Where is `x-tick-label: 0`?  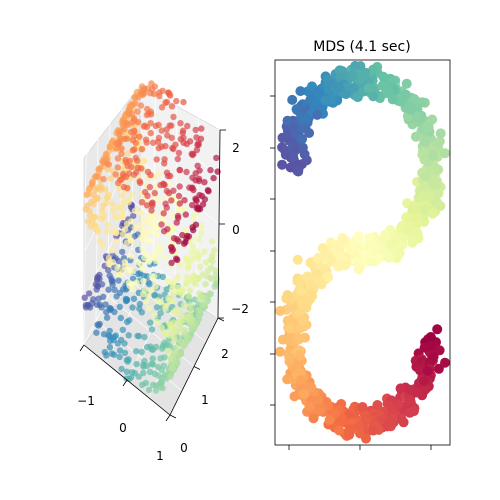 x-tick-label: 0 is located at coordinates (123, 428).